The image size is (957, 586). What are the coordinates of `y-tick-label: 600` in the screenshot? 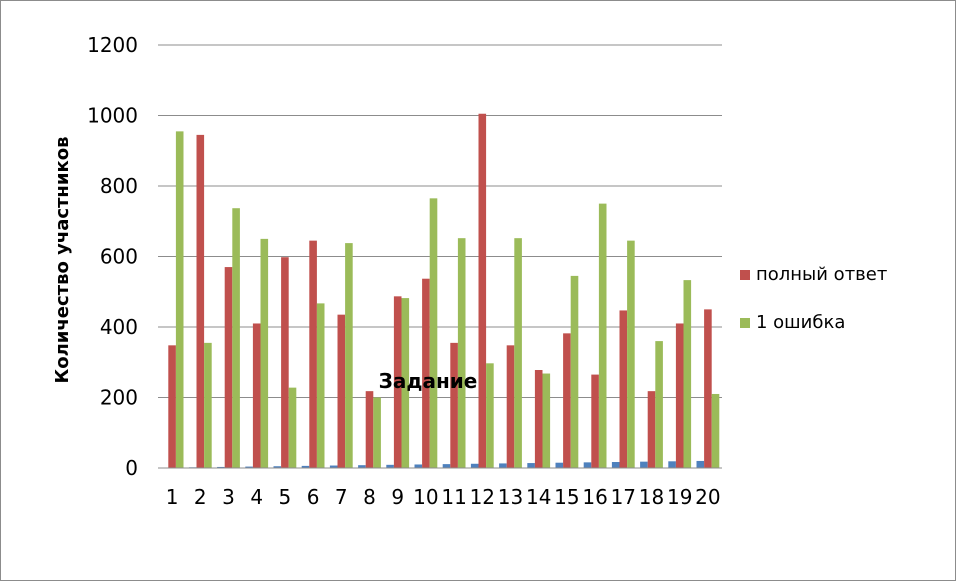 It's located at (119, 257).